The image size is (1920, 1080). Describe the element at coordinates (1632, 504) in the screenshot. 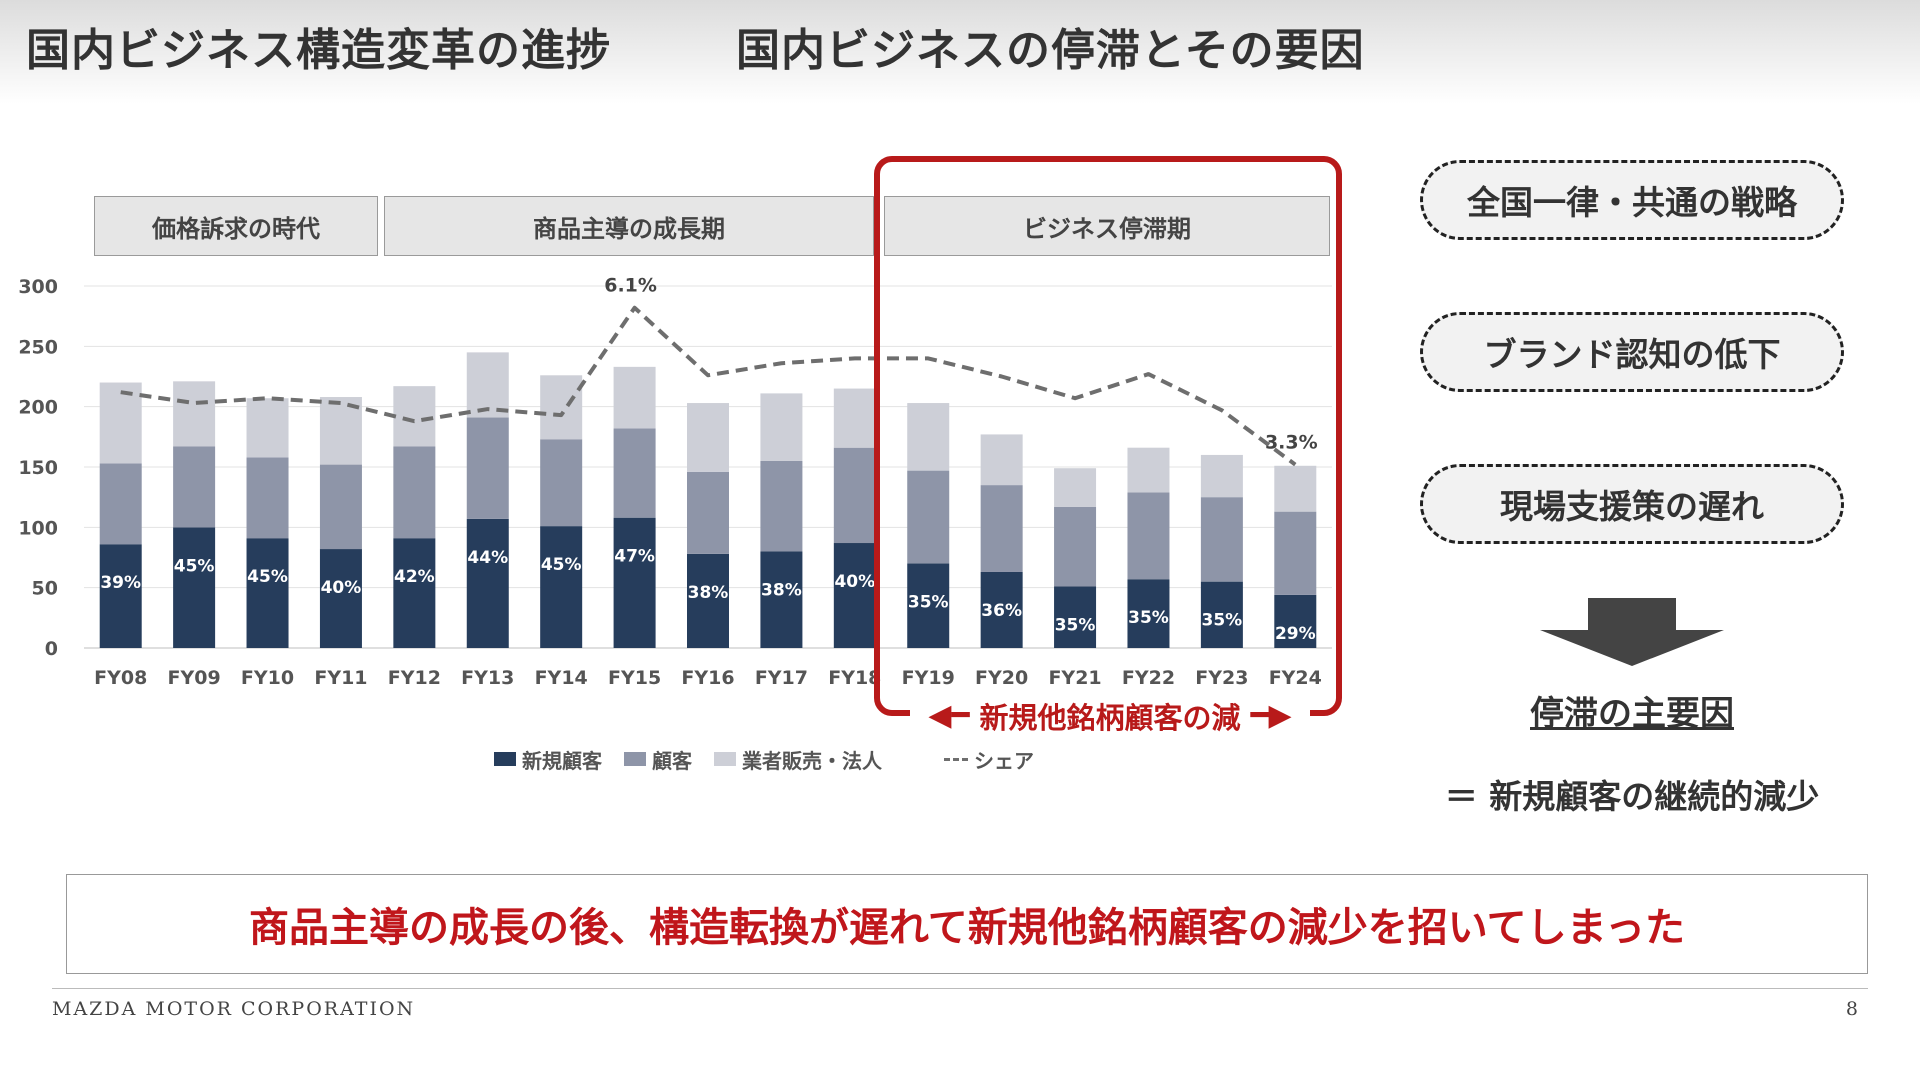

I see `factor-pill-support: 現場支援策の遅れ` at that location.